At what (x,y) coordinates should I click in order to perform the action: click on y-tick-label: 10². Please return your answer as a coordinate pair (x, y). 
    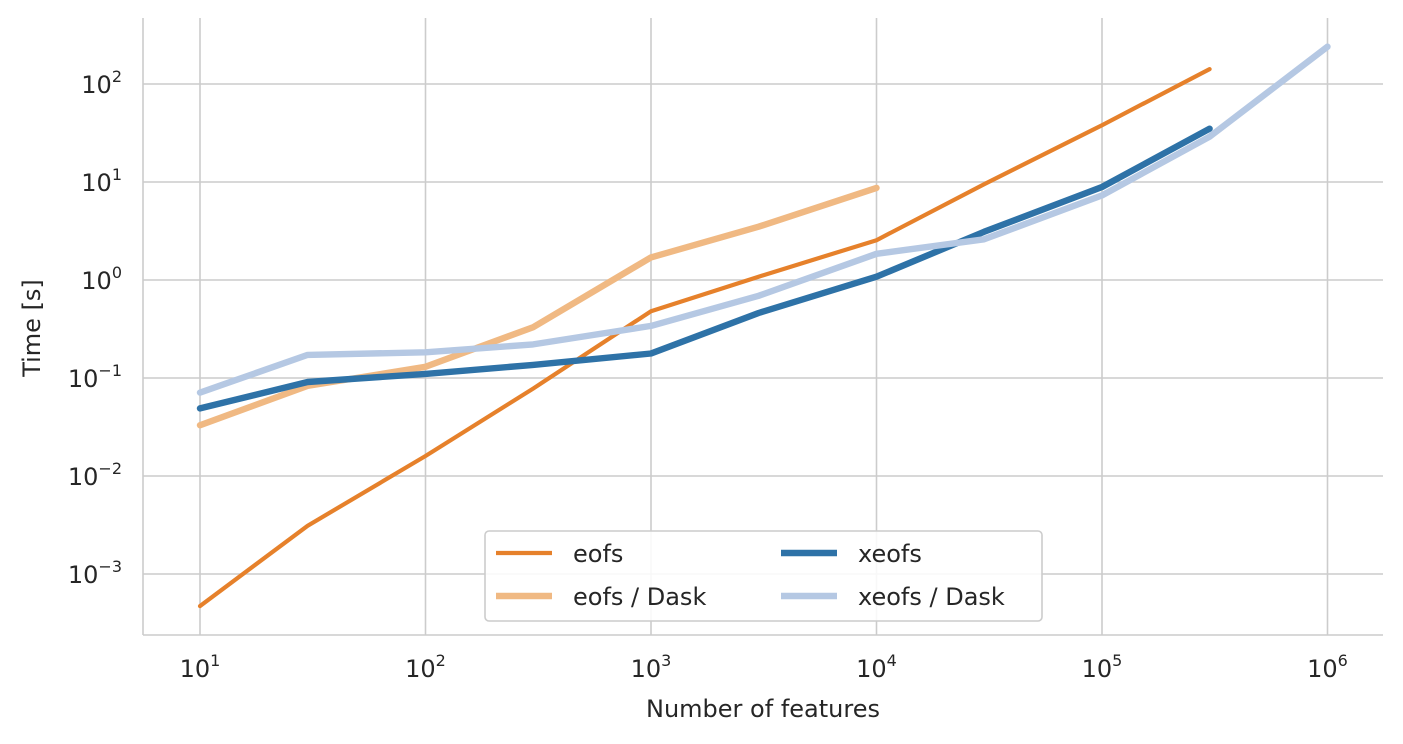
    Looking at the image, I should click on (101, 83).